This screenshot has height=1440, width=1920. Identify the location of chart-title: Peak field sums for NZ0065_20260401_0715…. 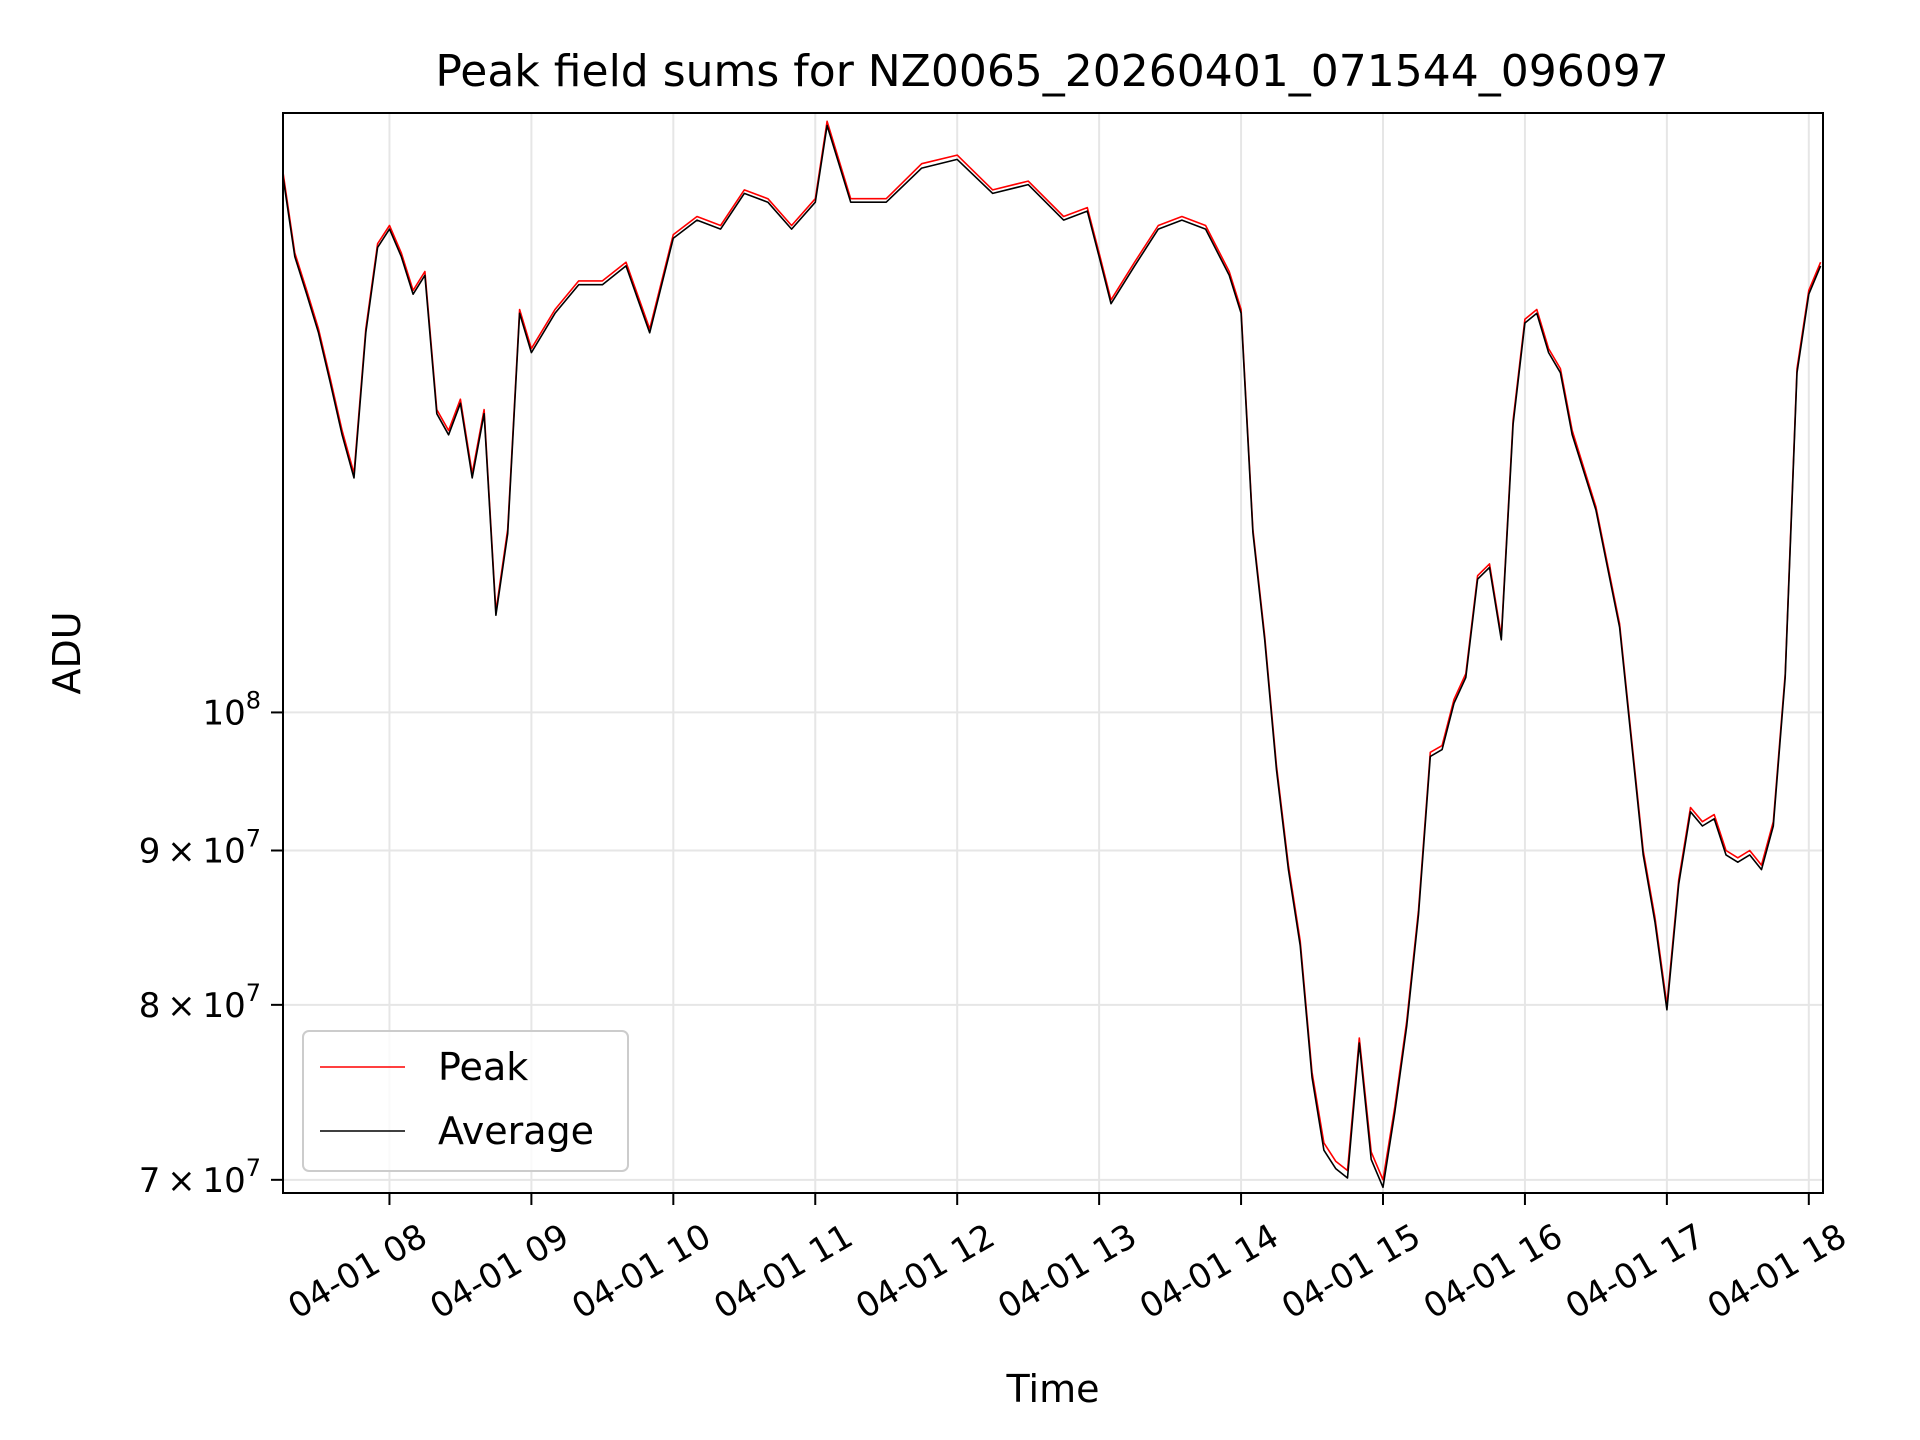
(1051, 71).